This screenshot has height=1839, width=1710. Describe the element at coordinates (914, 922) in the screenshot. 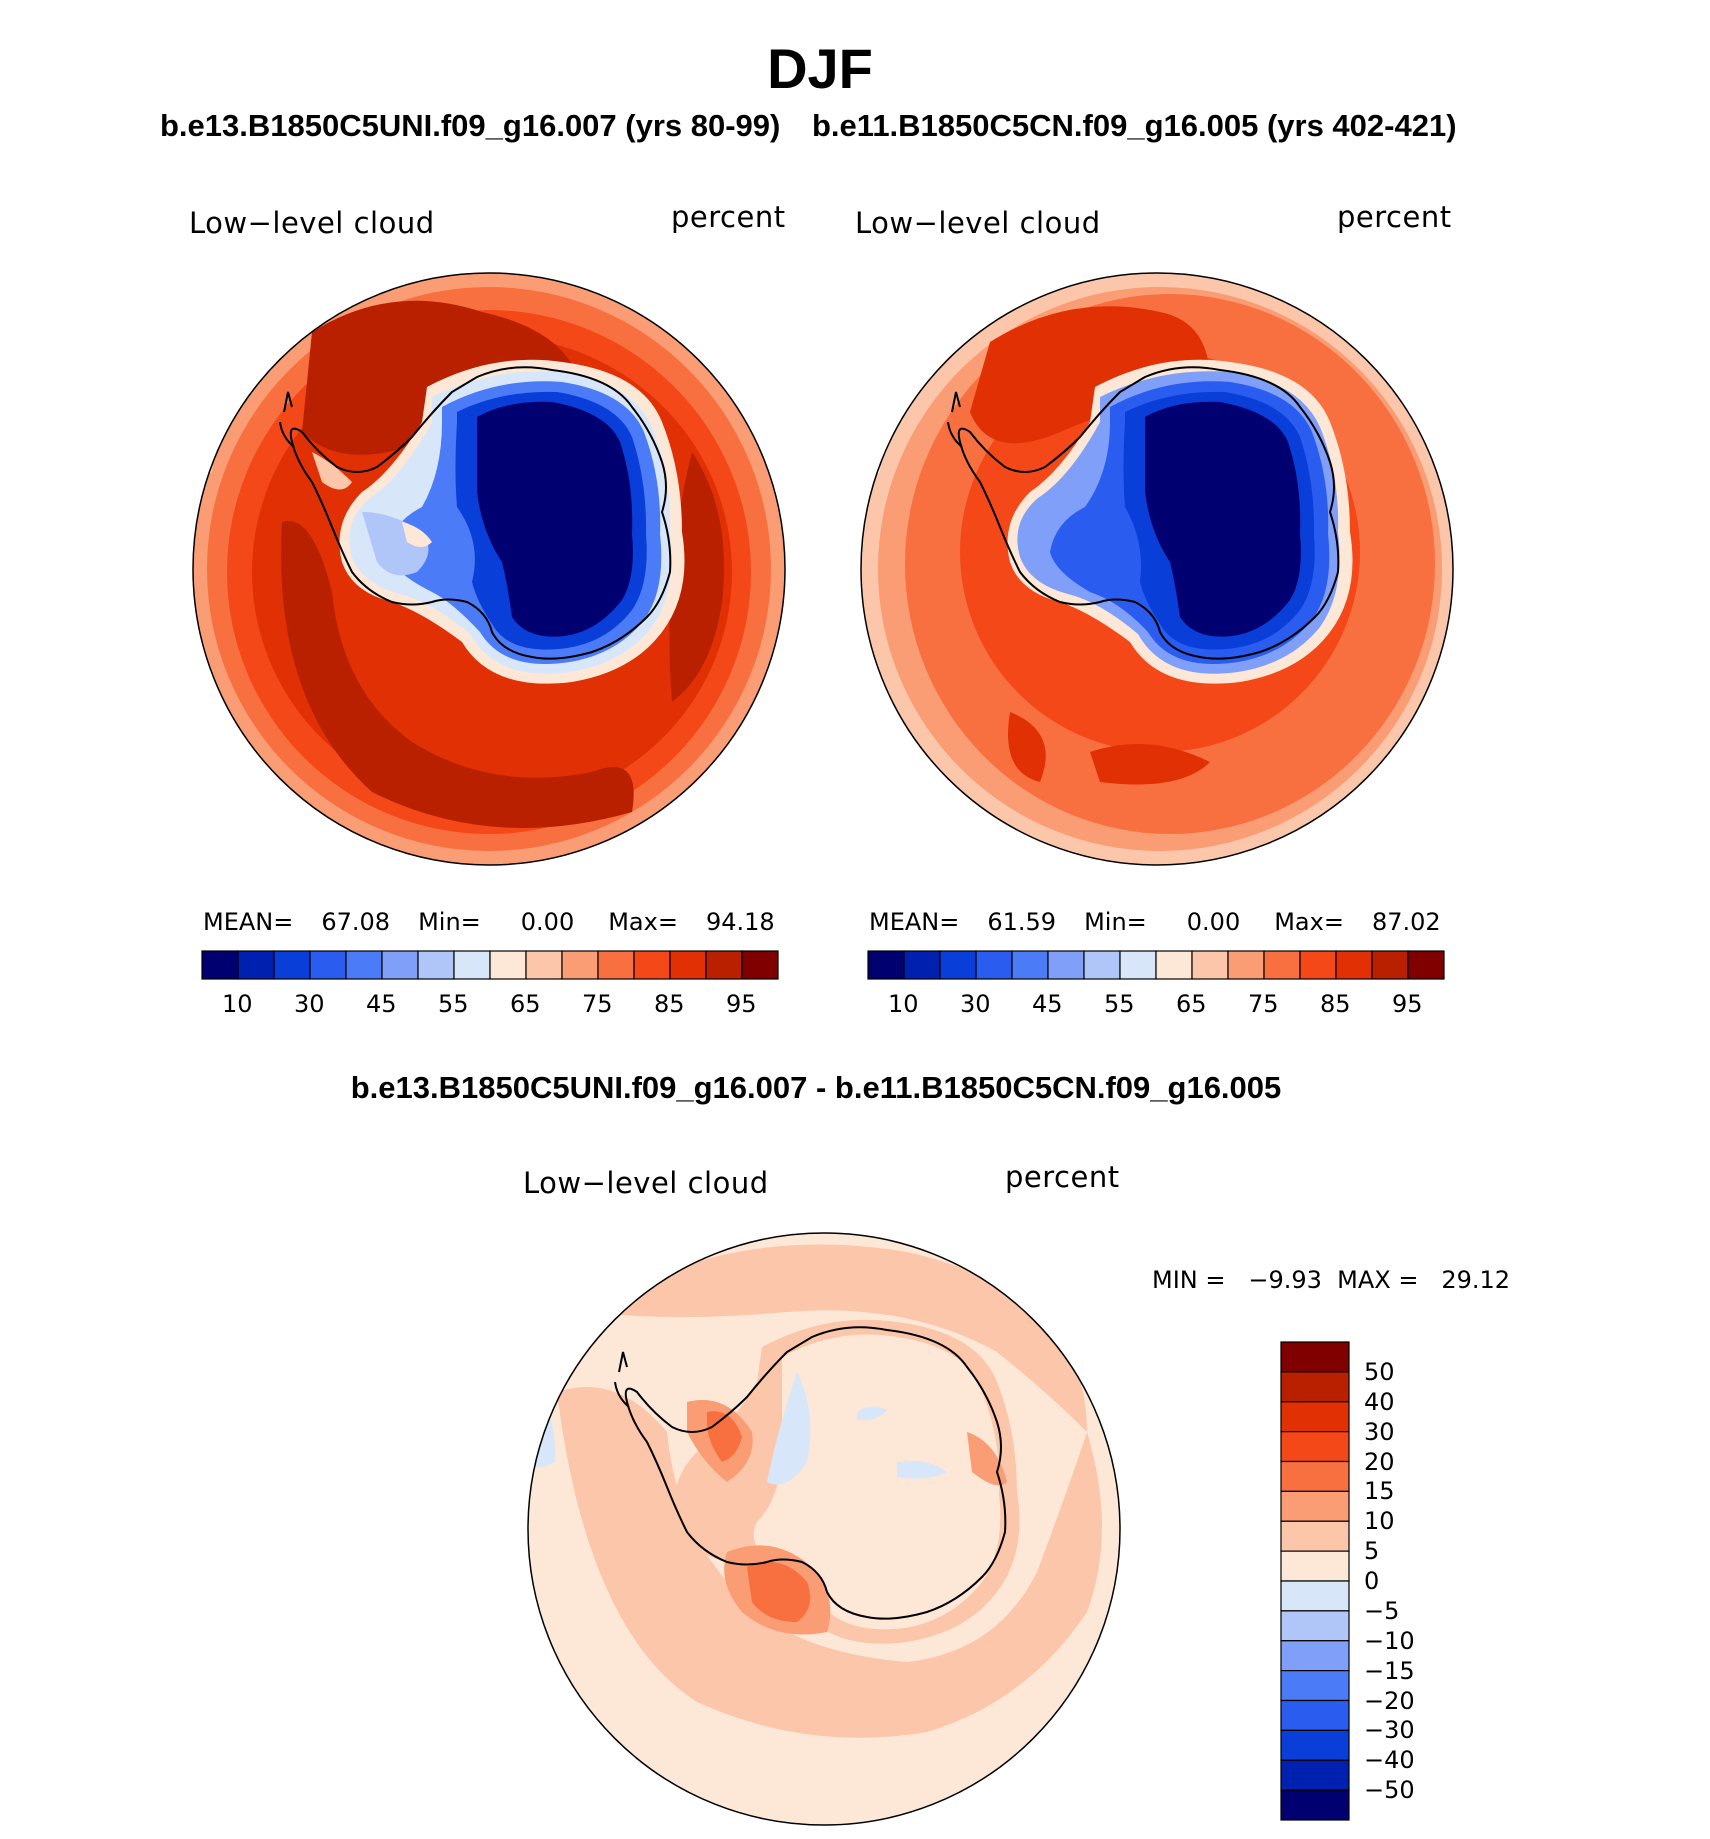

I see `mean-label-right: MEAN=` at that location.